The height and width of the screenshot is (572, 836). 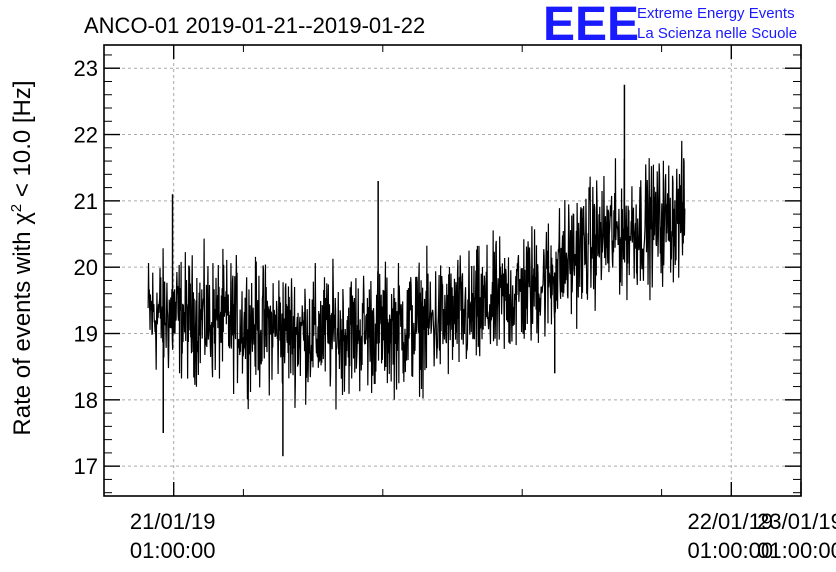 I want to click on y-tick-label: 23, so click(x=86, y=68).